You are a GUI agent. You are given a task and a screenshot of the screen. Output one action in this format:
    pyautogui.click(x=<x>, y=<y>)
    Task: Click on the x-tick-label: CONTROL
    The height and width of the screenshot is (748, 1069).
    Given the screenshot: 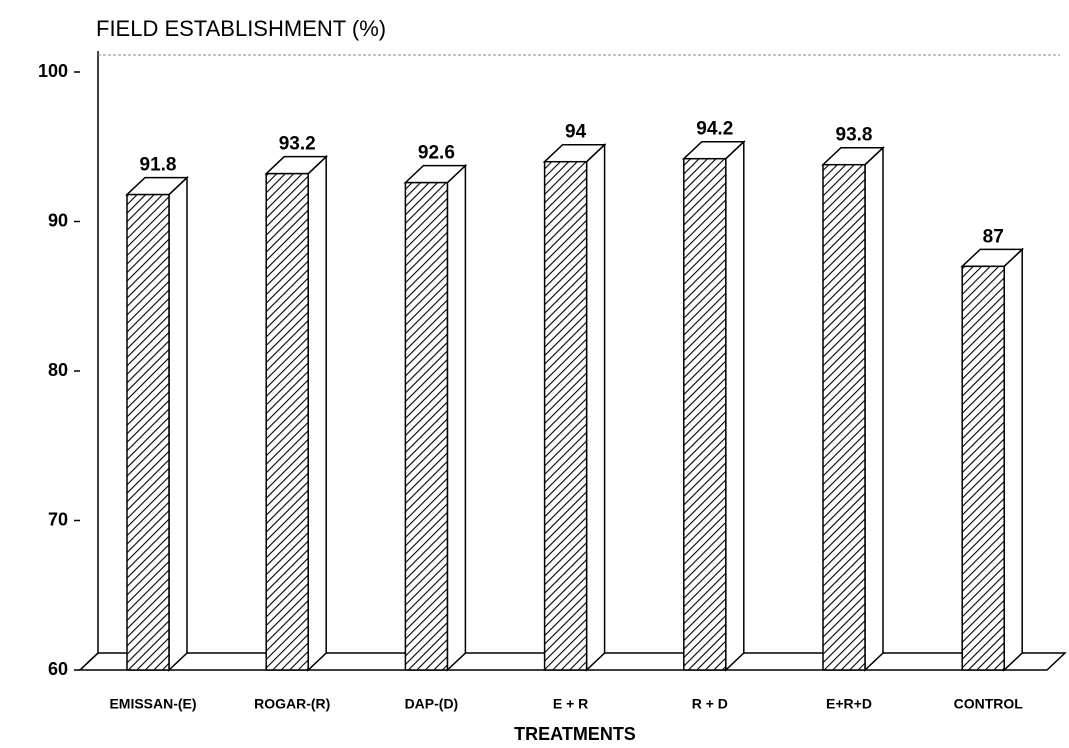 What is the action you would take?
    pyautogui.click(x=989, y=704)
    